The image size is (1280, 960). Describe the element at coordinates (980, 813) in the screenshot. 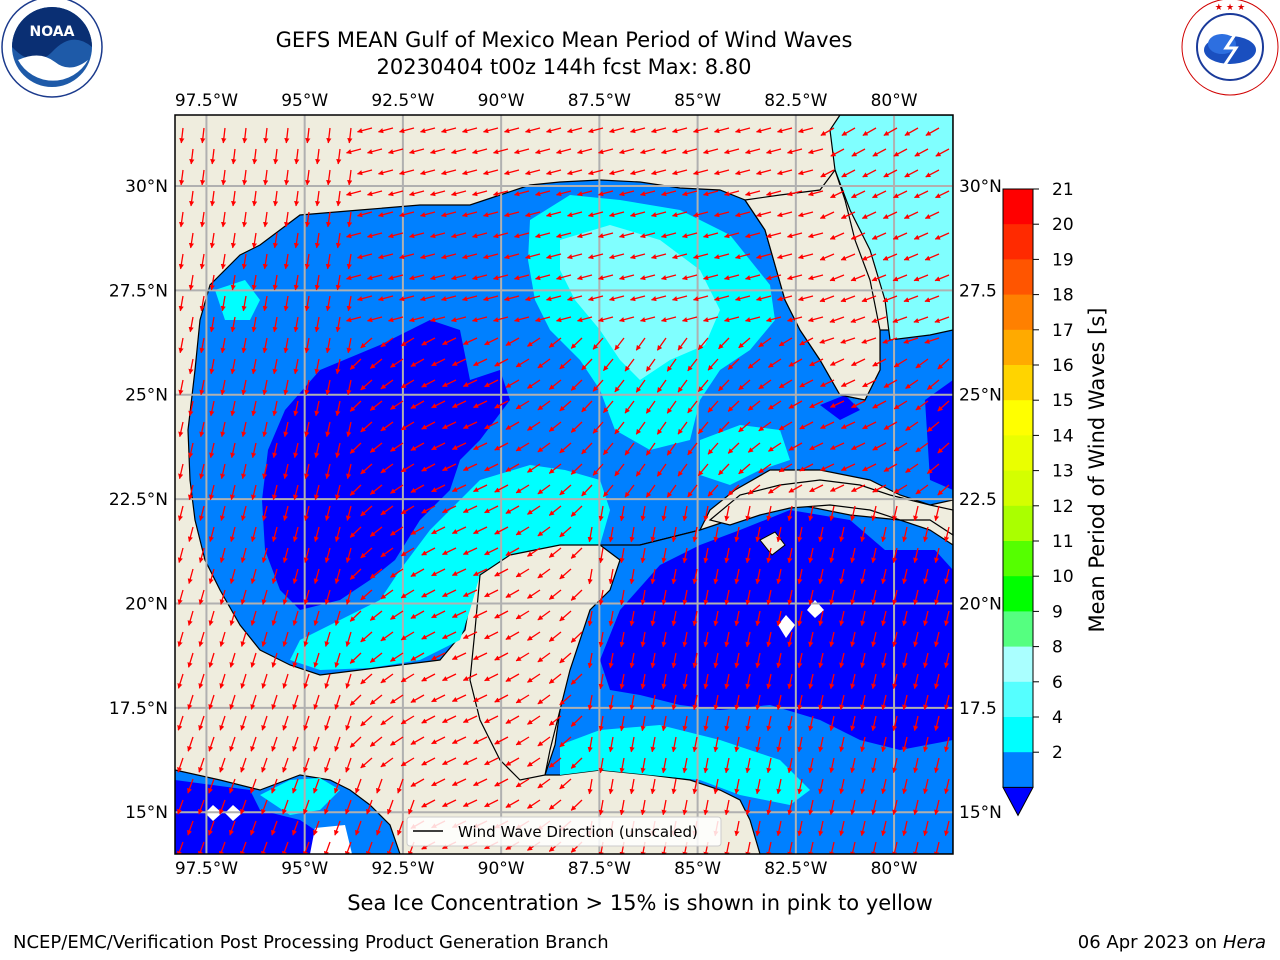

I see `tick-label-lat-right: 15°N` at that location.